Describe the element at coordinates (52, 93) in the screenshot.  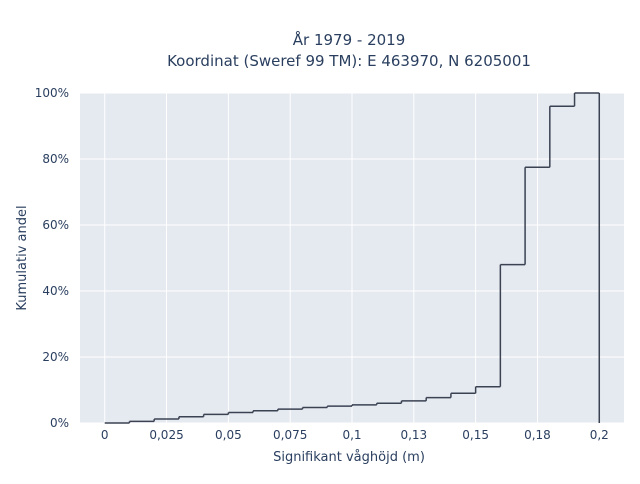
I see `y-tick-label: 100%` at that location.